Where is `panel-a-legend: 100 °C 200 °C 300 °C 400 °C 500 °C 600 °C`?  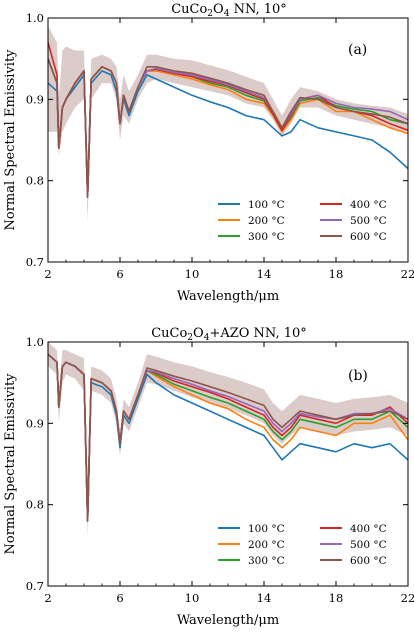
panel-a-legend: 100 °C 200 °C 300 °C 400 °C 500 °C 600 °C is located at coordinates (302, 221).